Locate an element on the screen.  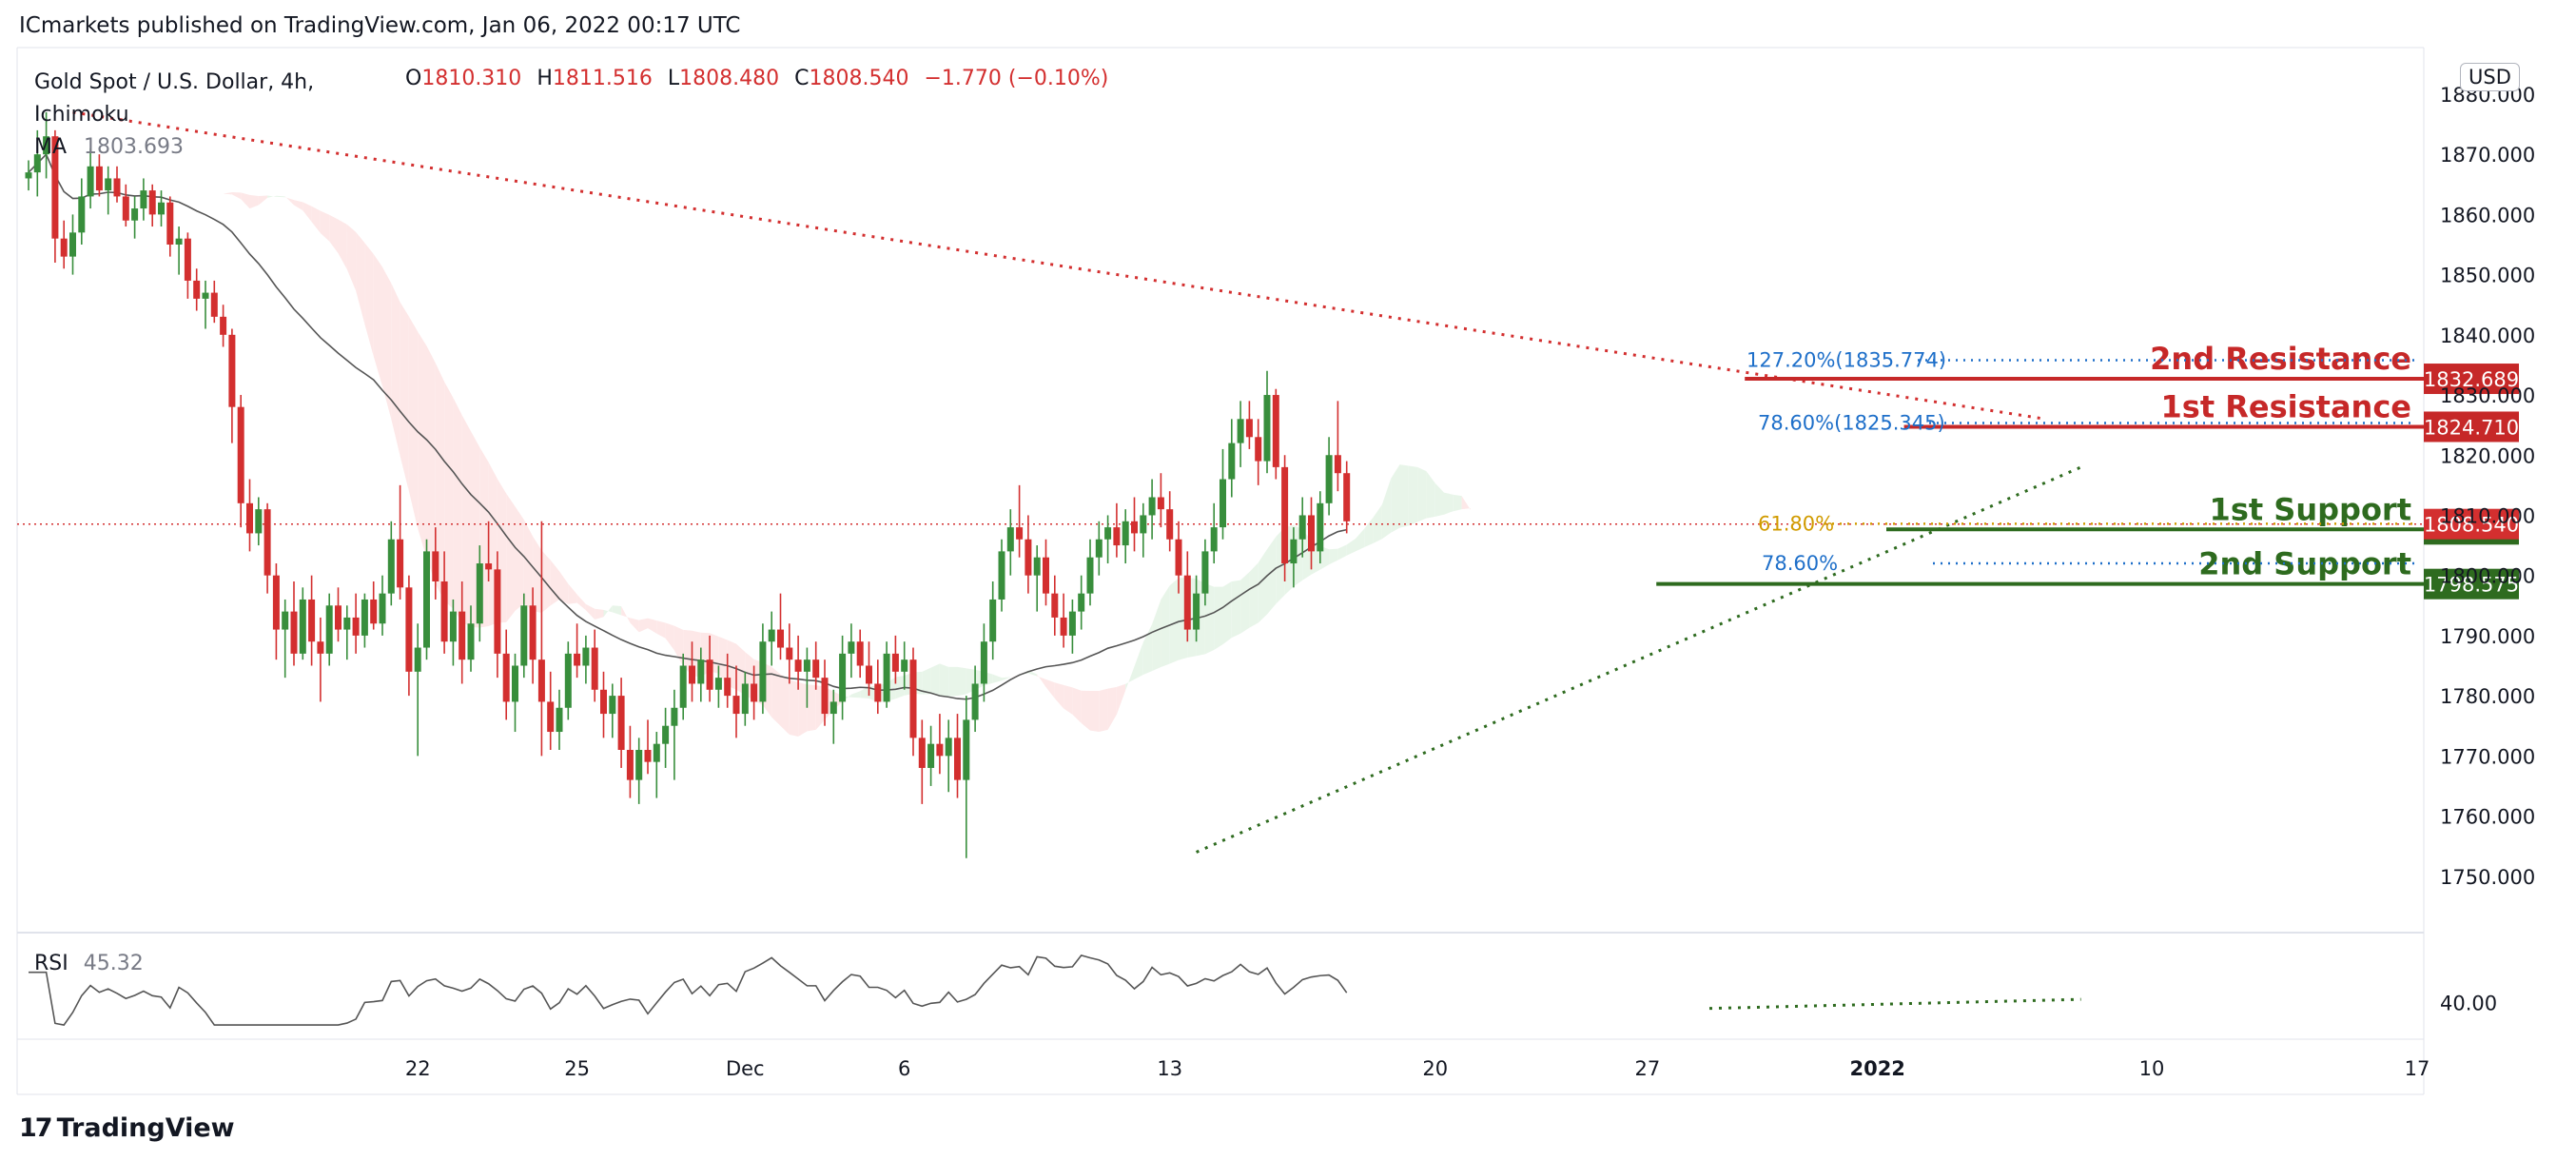
level-price-tag is located at coordinates (2472, 584).